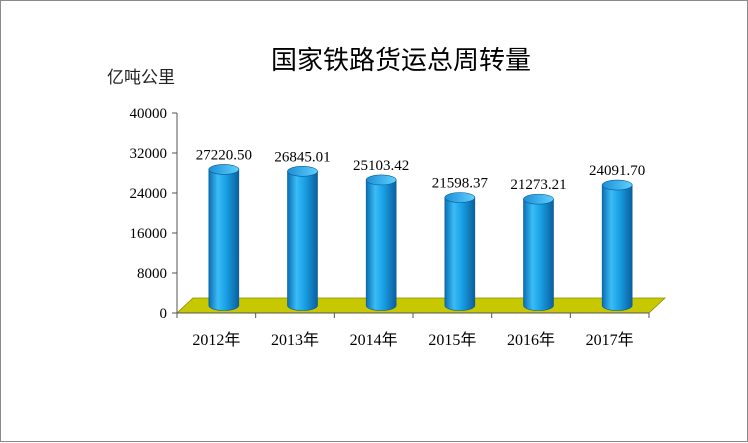 This screenshot has width=748, height=443. What do you see at coordinates (224, 155) in the screenshot?
I see `data-label: 27220.50` at bounding box center [224, 155].